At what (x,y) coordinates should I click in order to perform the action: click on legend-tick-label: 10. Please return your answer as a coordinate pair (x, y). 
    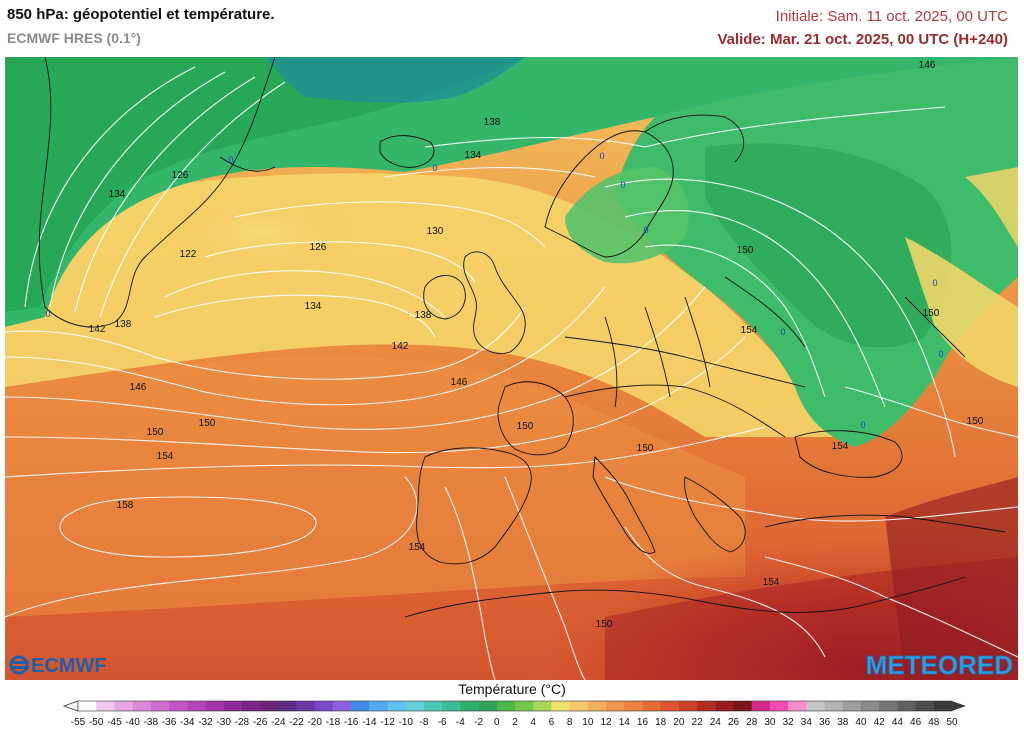
    Looking at the image, I should click on (588, 722).